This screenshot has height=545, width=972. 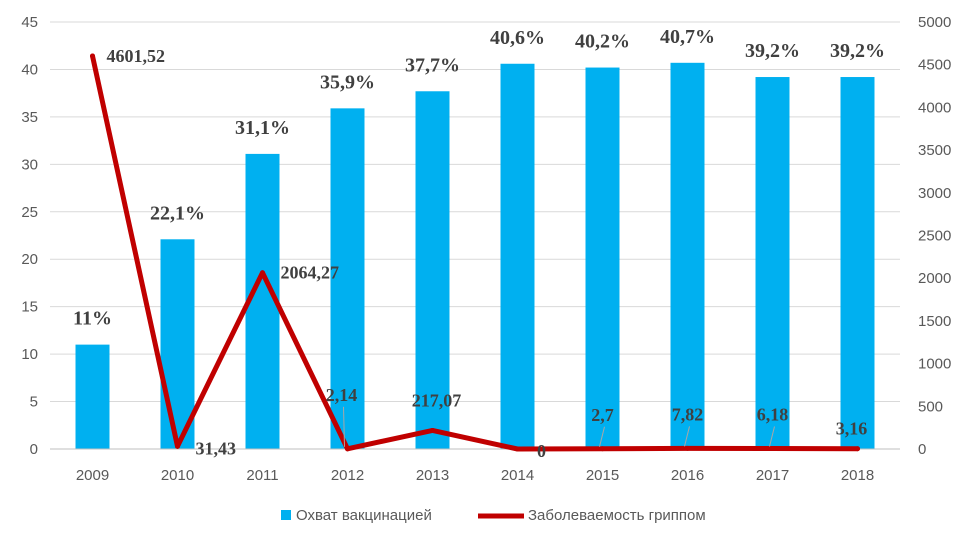 What do you see at coordinates (687, 475) in the screenshot?
I see `x-tick-label: 2016` at bounding box center [687, 475].